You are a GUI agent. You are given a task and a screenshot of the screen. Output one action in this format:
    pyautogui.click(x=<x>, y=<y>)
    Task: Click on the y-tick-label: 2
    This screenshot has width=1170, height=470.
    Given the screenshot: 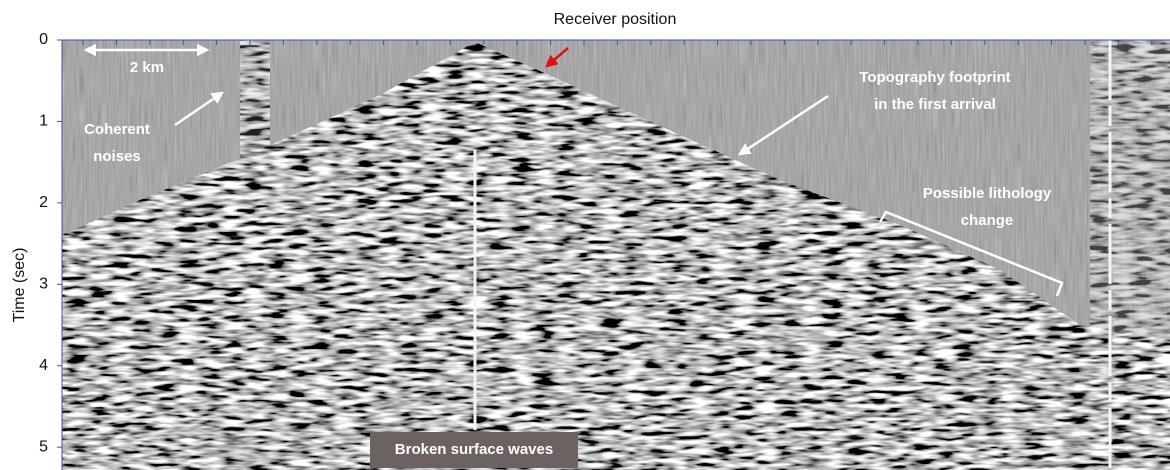 What is the action you would take?
    pyautogui.click(x=43, y=202)
    